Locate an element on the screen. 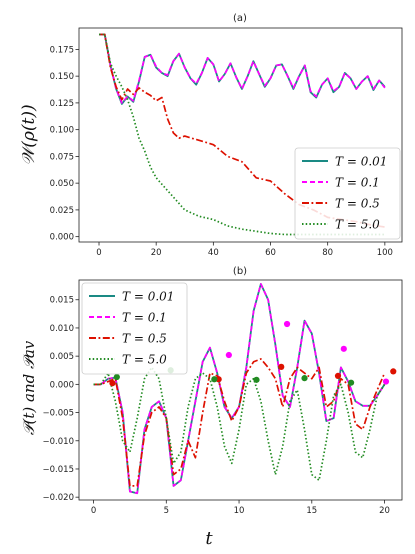 This screenshot has height=554, width=415. y-tick-label: 0.150 is located at coordinates (62, 77).